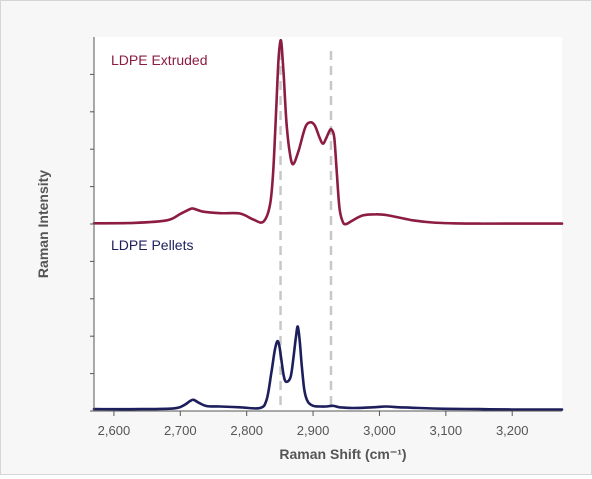  What do you see at coordinates (342, 454) in the screenshot?
I see `x-axis-label: Raman Shift (cm⁻¹)` at bounding box center [342, 454].